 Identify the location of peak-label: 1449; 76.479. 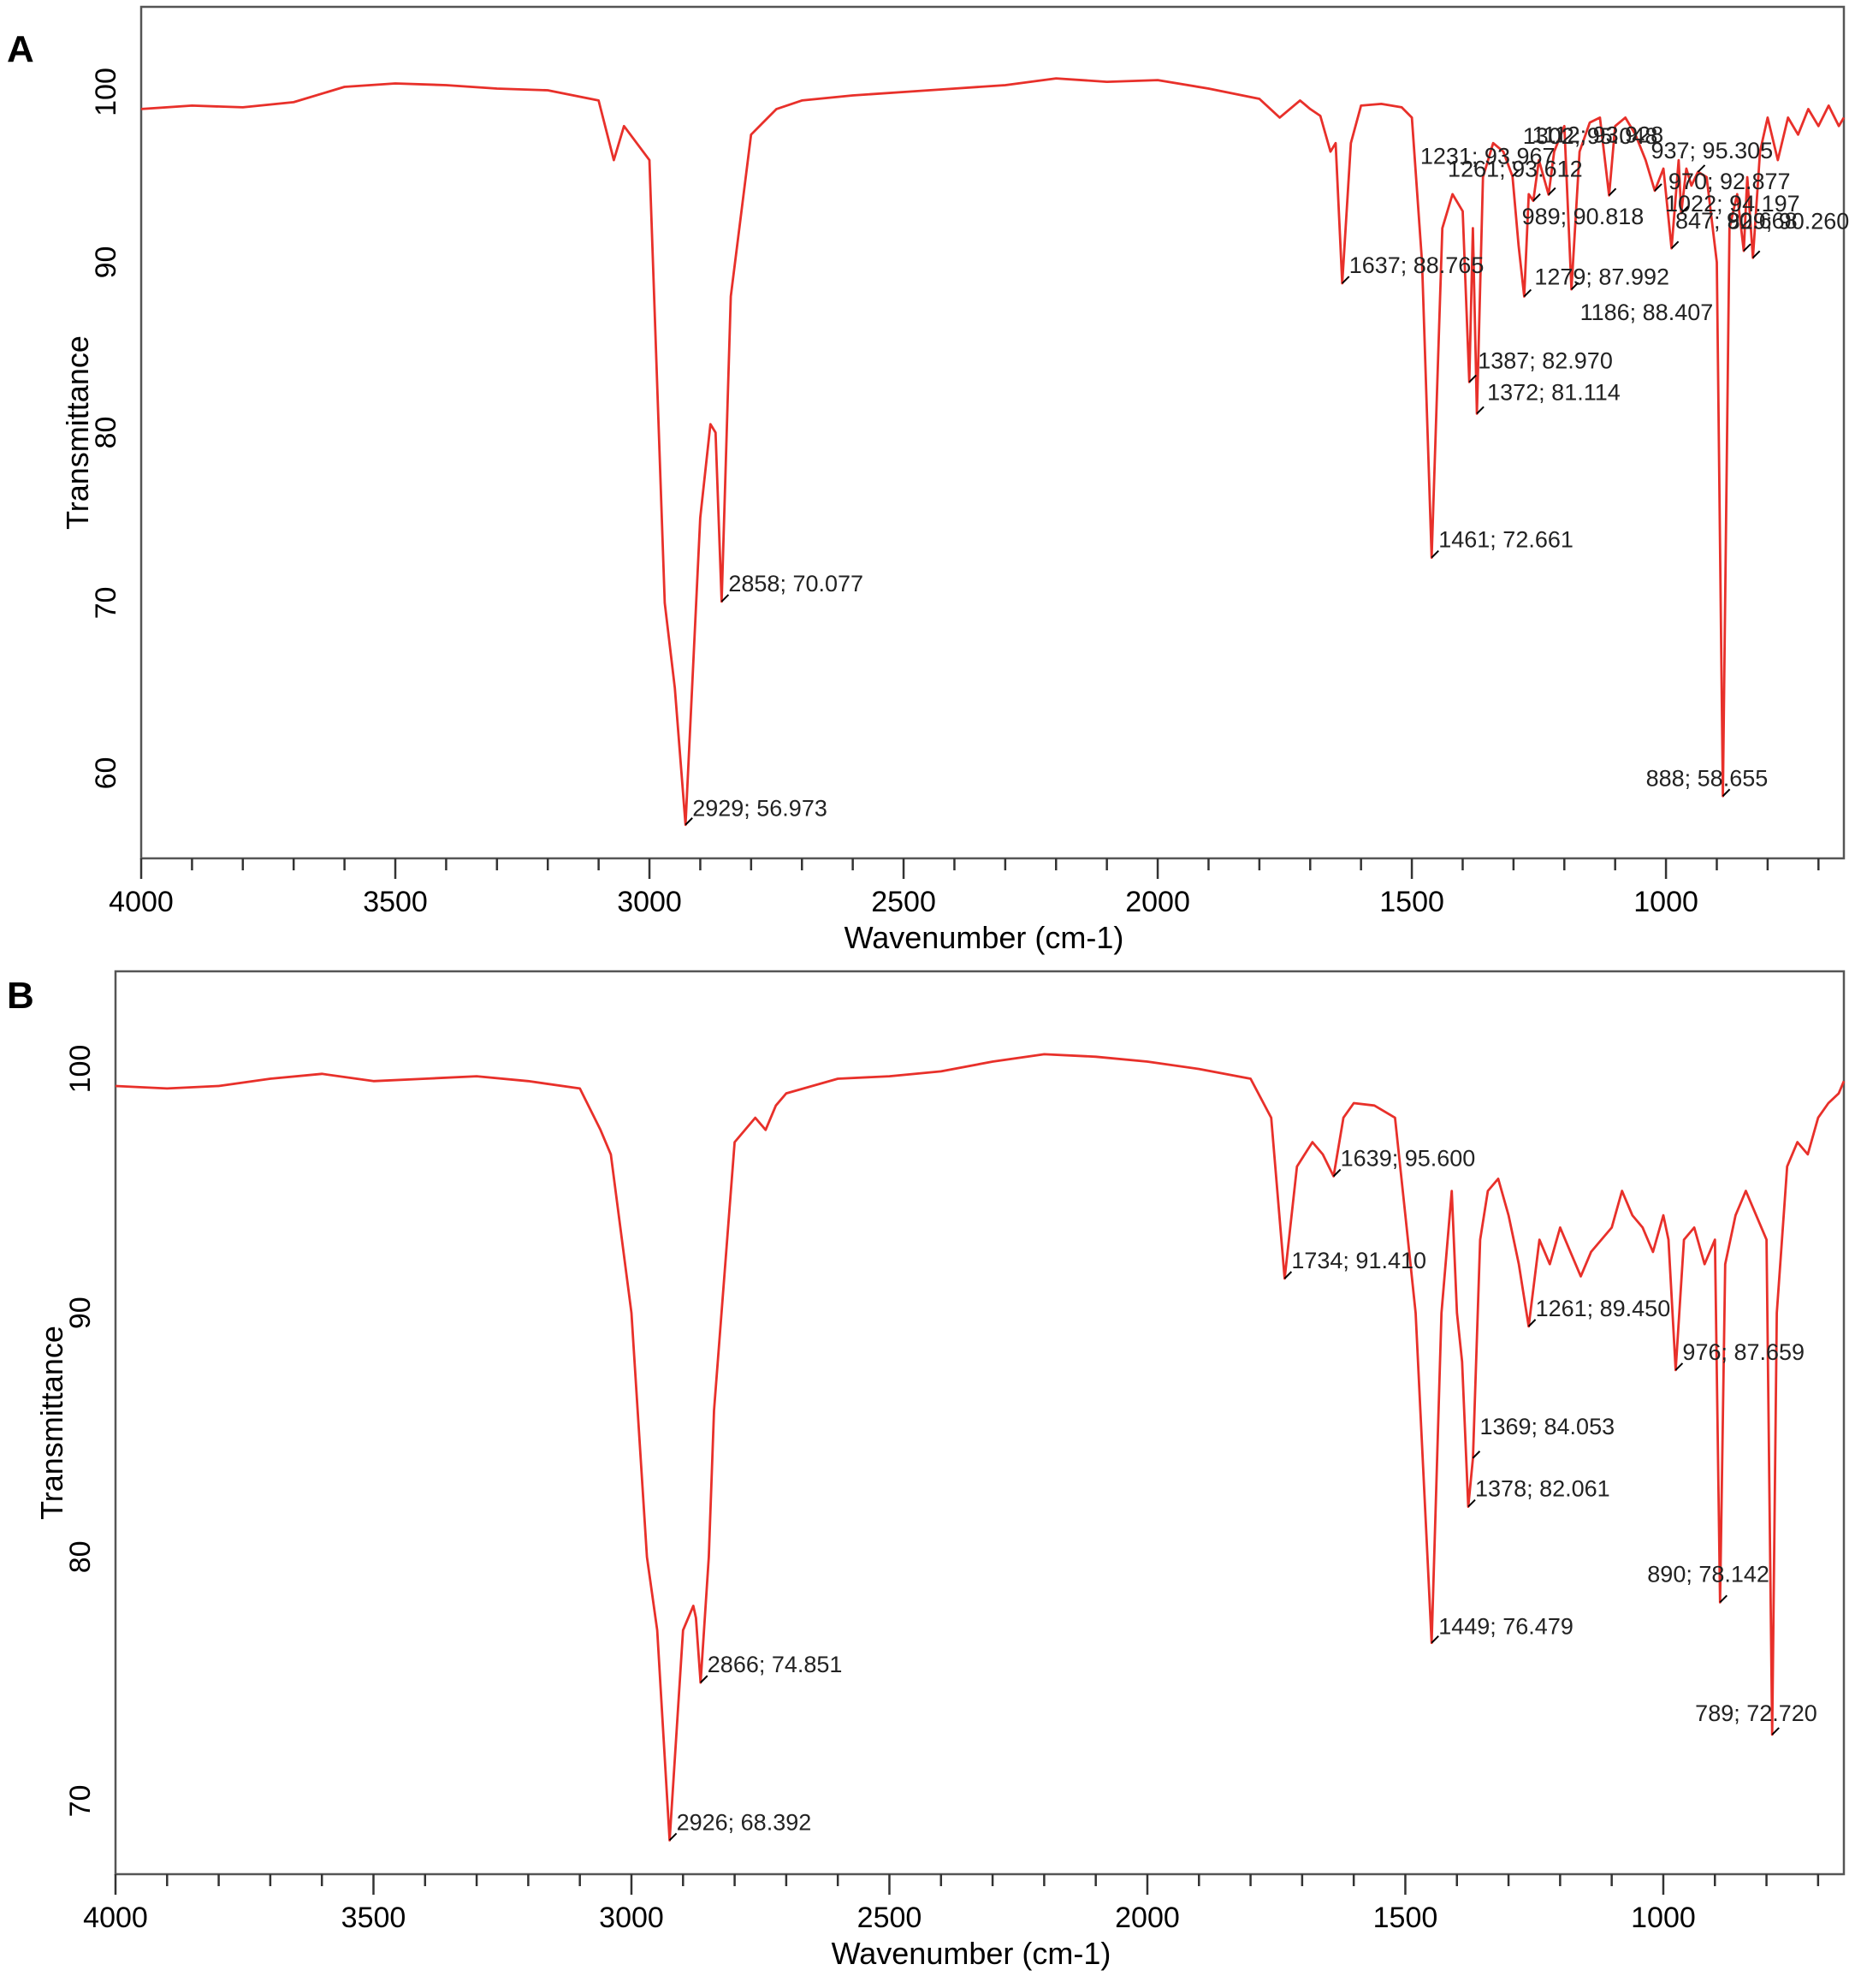
(1505, 1627).